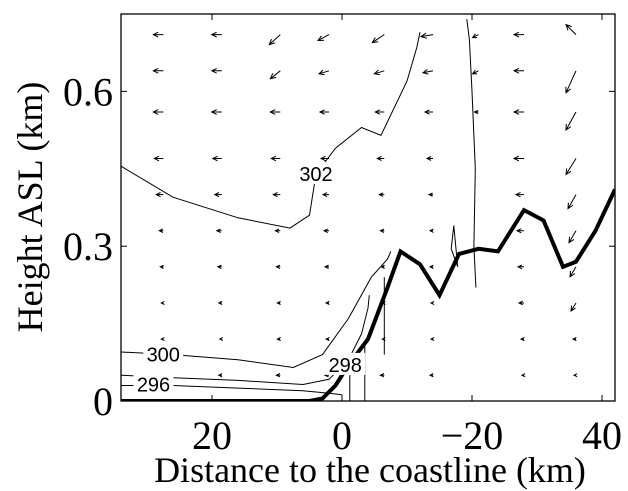  I want to click on y-axis-title: Height ASL (km), so click(30, 207).